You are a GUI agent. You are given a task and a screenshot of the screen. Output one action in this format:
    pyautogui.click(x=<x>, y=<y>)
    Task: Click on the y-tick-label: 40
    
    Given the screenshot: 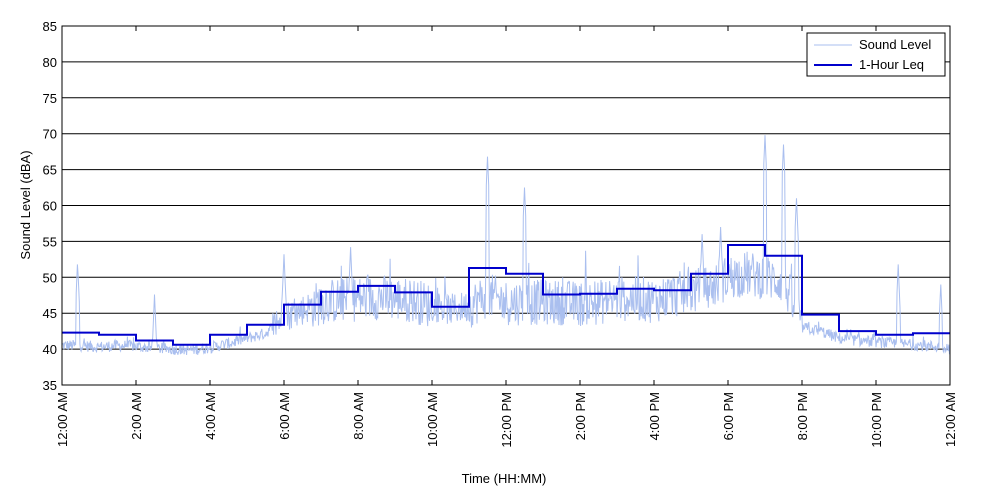 What is the action you would take?
    pyautogui.click(x=50, y=349)
    